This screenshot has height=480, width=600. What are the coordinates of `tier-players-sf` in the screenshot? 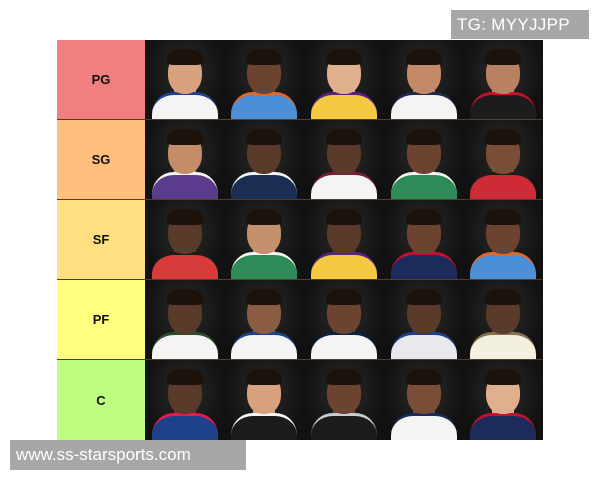 It's located at (344, 239).